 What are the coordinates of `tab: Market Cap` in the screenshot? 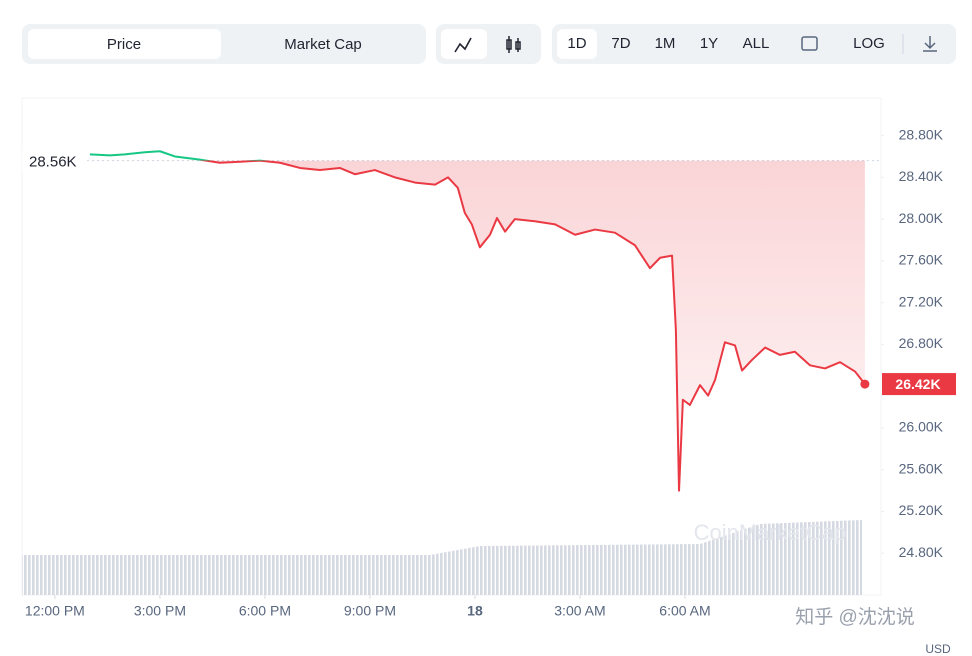 It's located at (323, 44).